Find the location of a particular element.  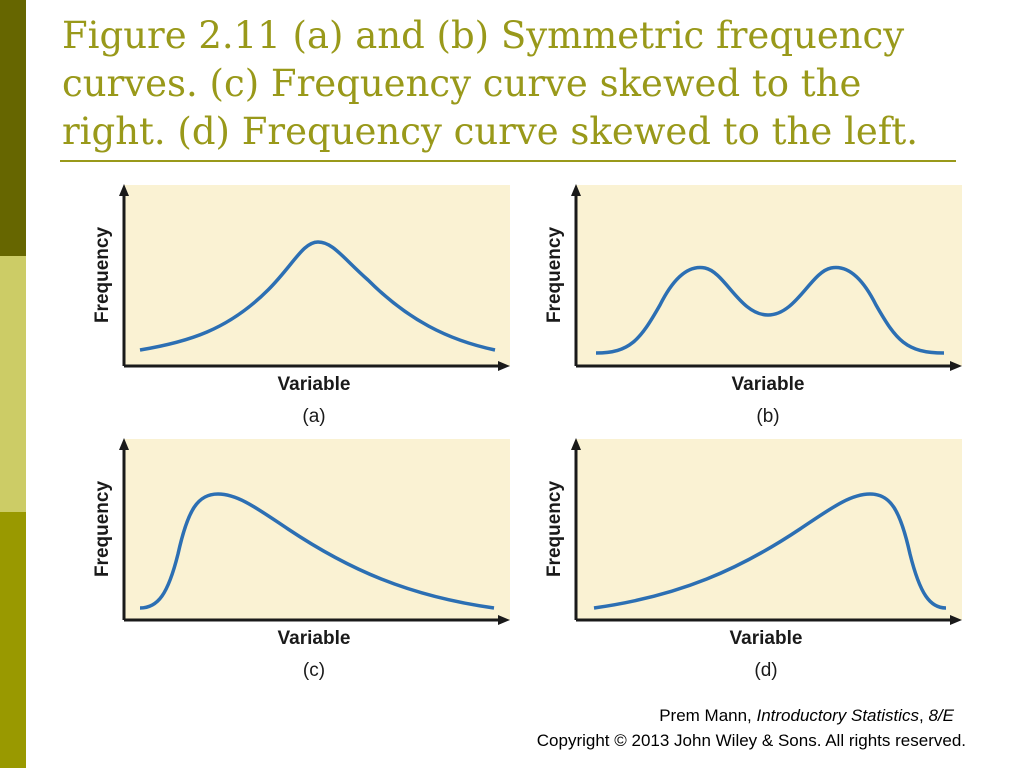

citation-book: Introductory Statistics is located at coordinates (838, 715).